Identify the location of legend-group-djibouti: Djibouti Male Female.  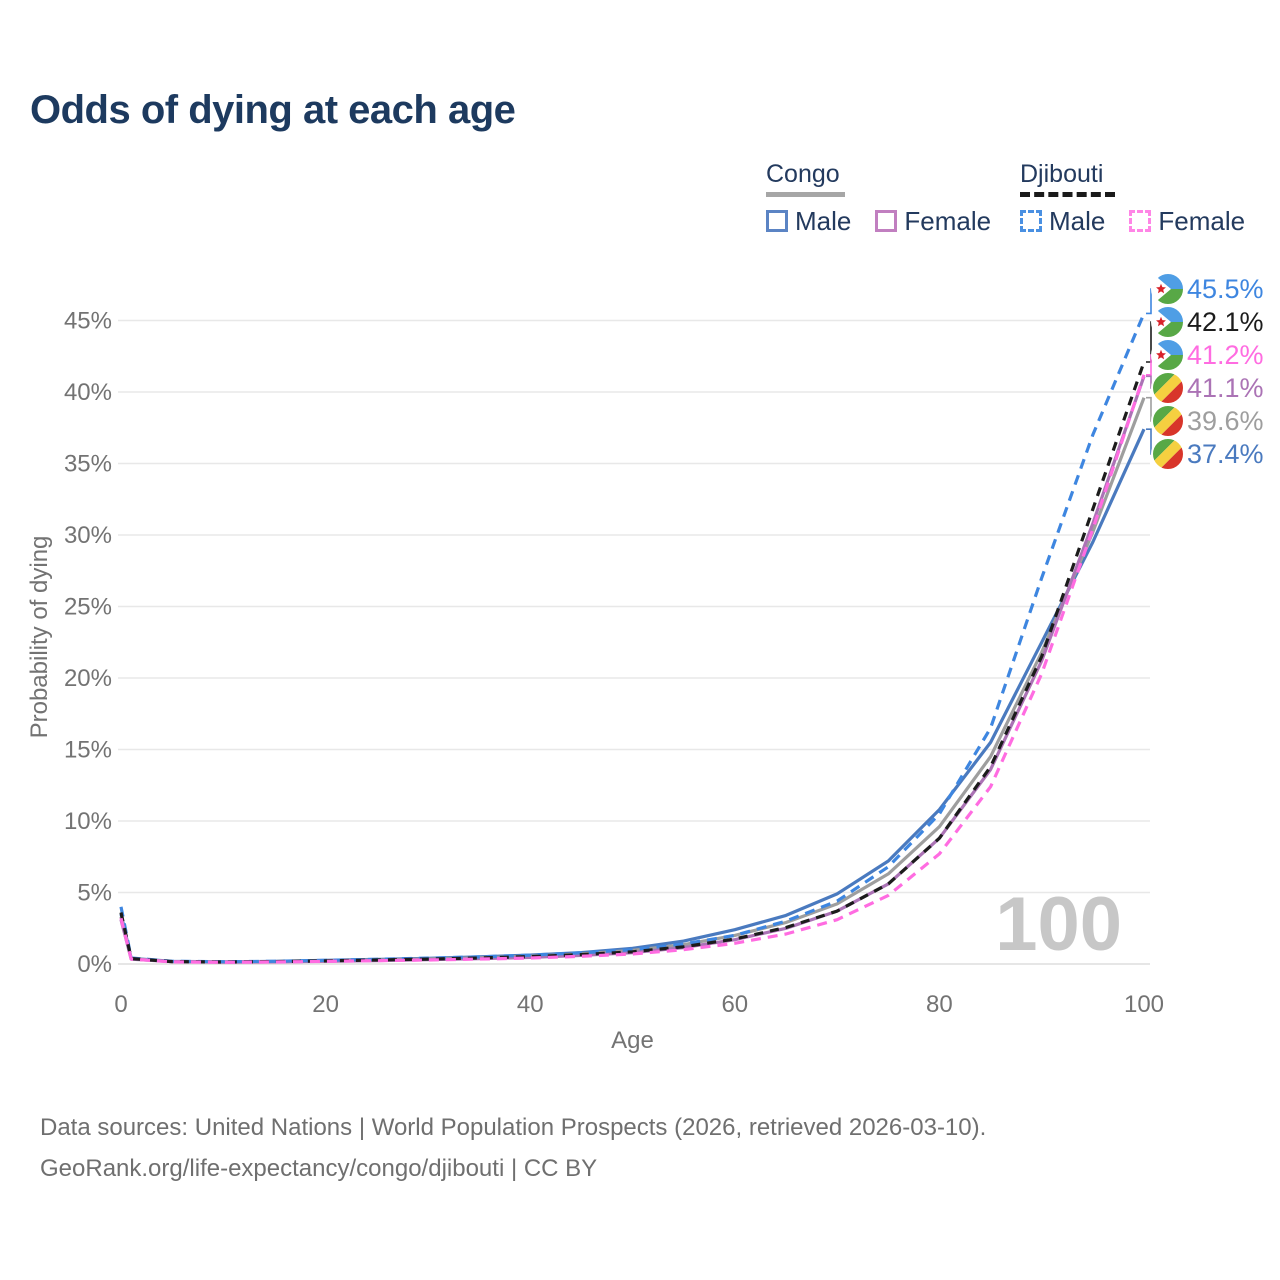
(1144, 198).